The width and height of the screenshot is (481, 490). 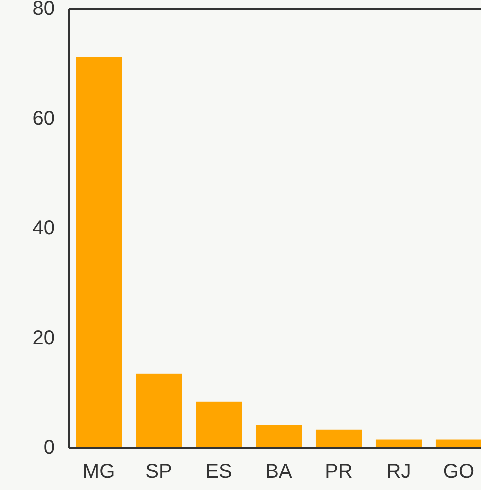 I want to click on x-tick-label: PR, so click(x=339, y=472).